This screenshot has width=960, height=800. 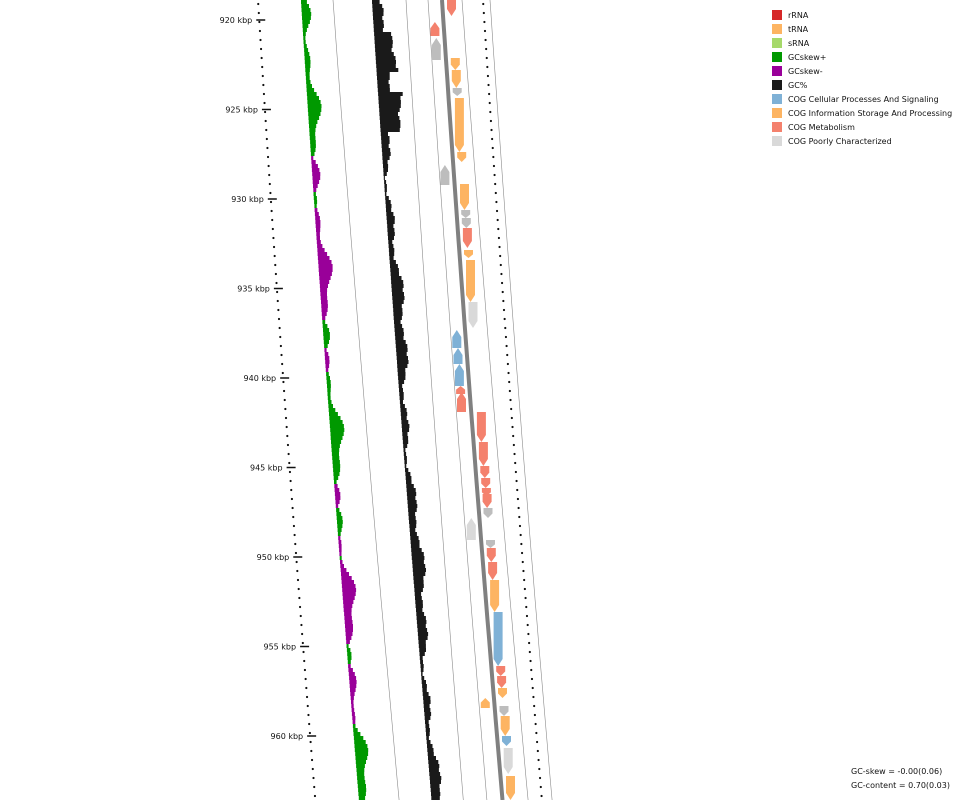 What do you see at coordinates (253, 289) in the screenshot?
I see `tick-label: 935 kbp` at bounding box center [253, 289].